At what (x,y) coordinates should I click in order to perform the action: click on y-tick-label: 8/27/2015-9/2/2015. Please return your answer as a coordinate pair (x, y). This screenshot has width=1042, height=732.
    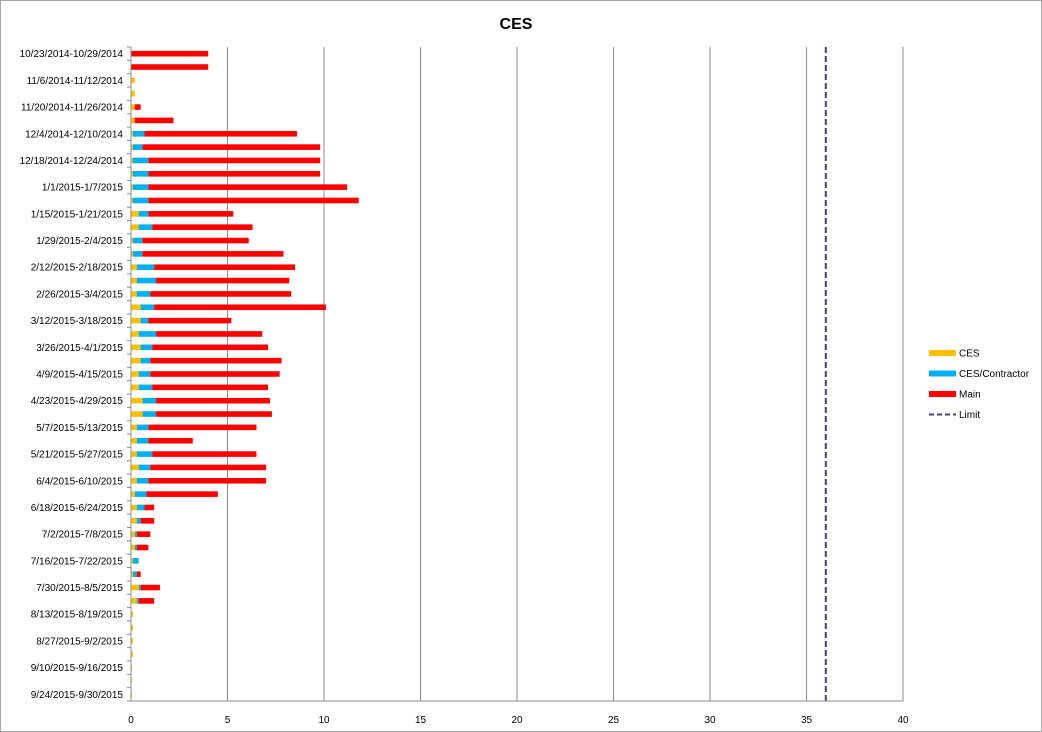
    Looking at the image, I should click on (79, 641).